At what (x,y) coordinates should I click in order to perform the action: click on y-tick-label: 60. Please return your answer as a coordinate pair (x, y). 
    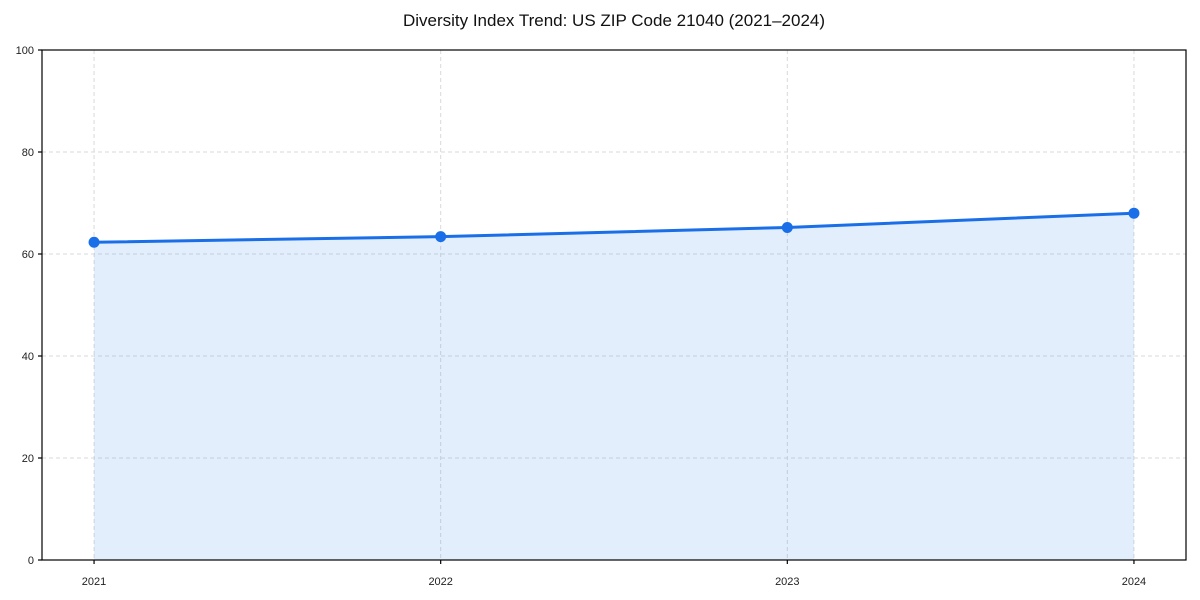
    Looking at the image, I should click on (28, 255).